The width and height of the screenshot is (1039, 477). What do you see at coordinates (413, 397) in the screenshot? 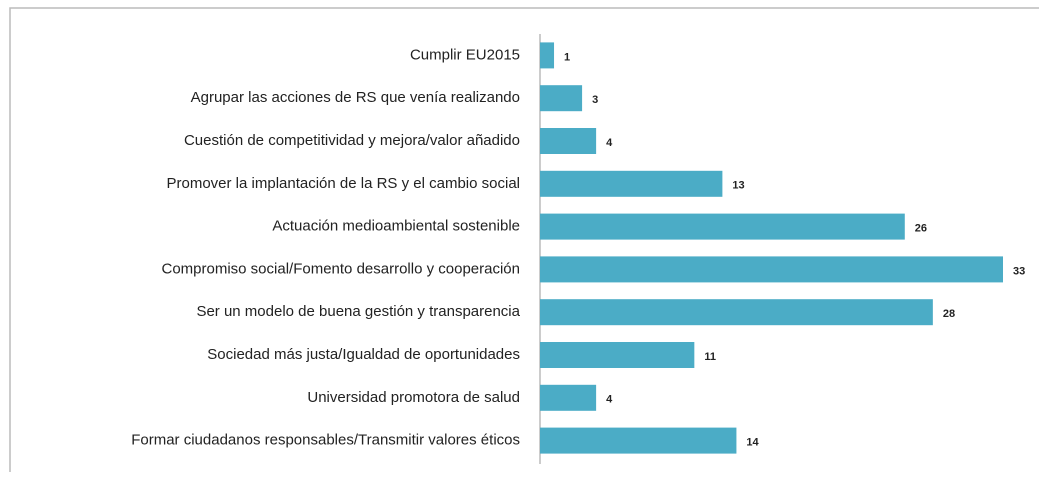
I see `category-label: Universidad promotora de salud` at bounding box center [413, 397].